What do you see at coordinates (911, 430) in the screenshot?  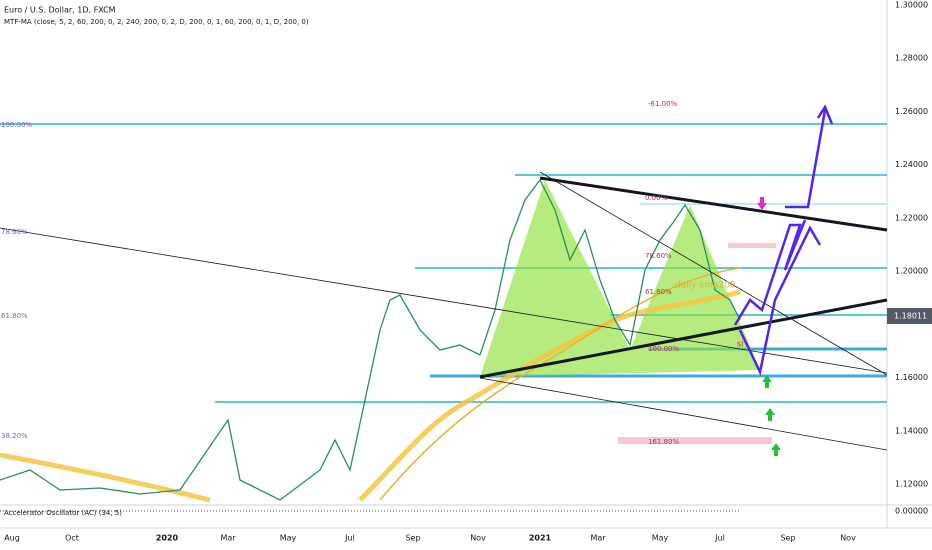 I see `price-axis-label: 1.14000` at bounding box center [911, 430].